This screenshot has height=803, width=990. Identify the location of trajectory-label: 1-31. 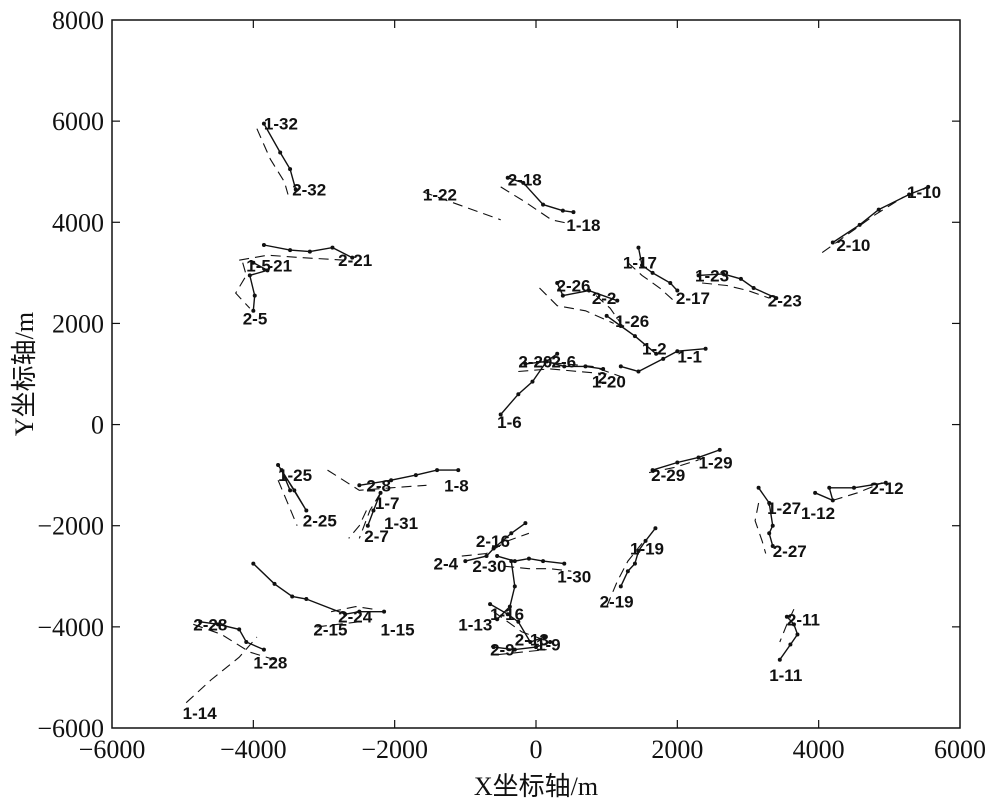
(401, 523).